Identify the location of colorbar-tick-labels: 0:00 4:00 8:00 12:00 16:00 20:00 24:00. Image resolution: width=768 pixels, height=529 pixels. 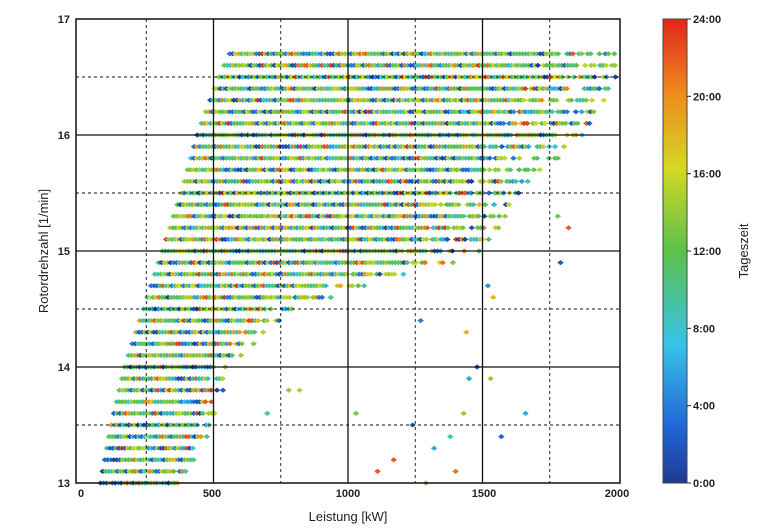
(704, 252).